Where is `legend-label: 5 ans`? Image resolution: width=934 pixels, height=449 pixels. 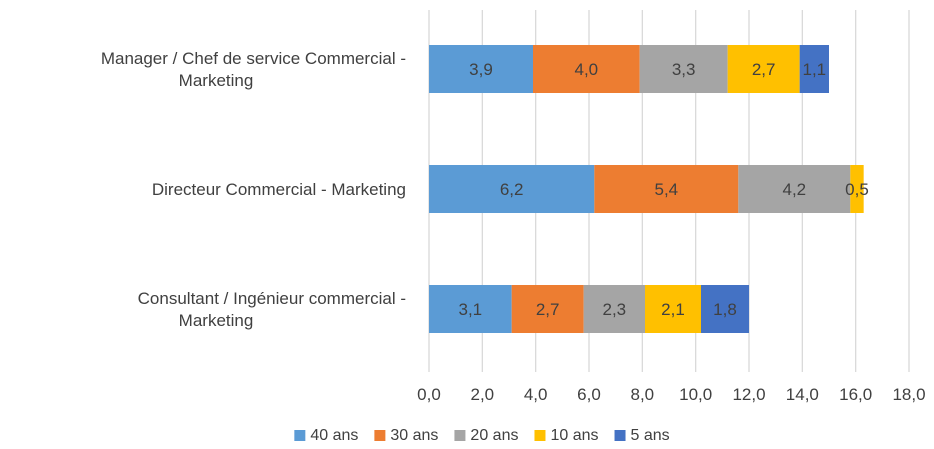
legend-label: 5 ans is located at coordinates (650, 435).